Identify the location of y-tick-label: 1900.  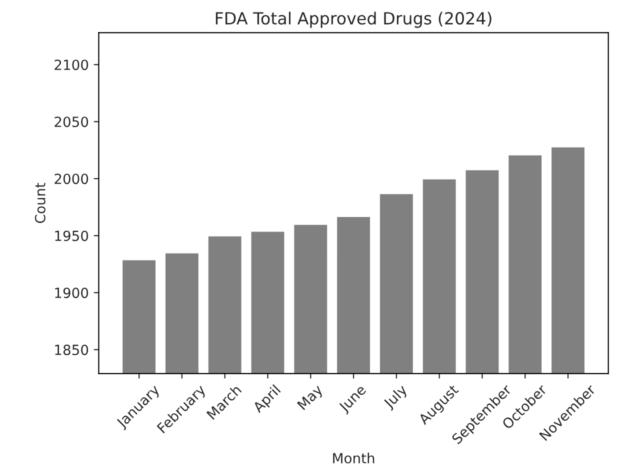
(71, 293).